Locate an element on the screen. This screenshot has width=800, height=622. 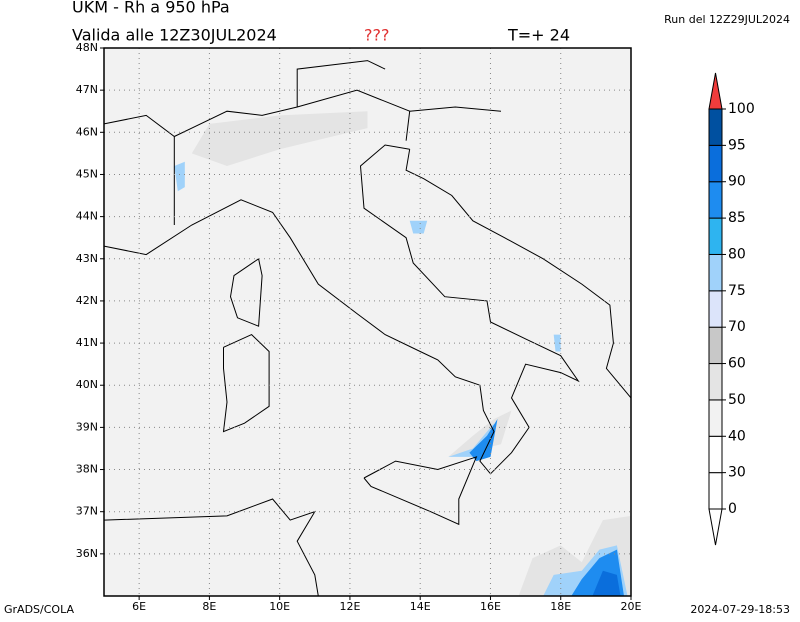
colorbar-label: 100 is located at coordinates (741, 109).